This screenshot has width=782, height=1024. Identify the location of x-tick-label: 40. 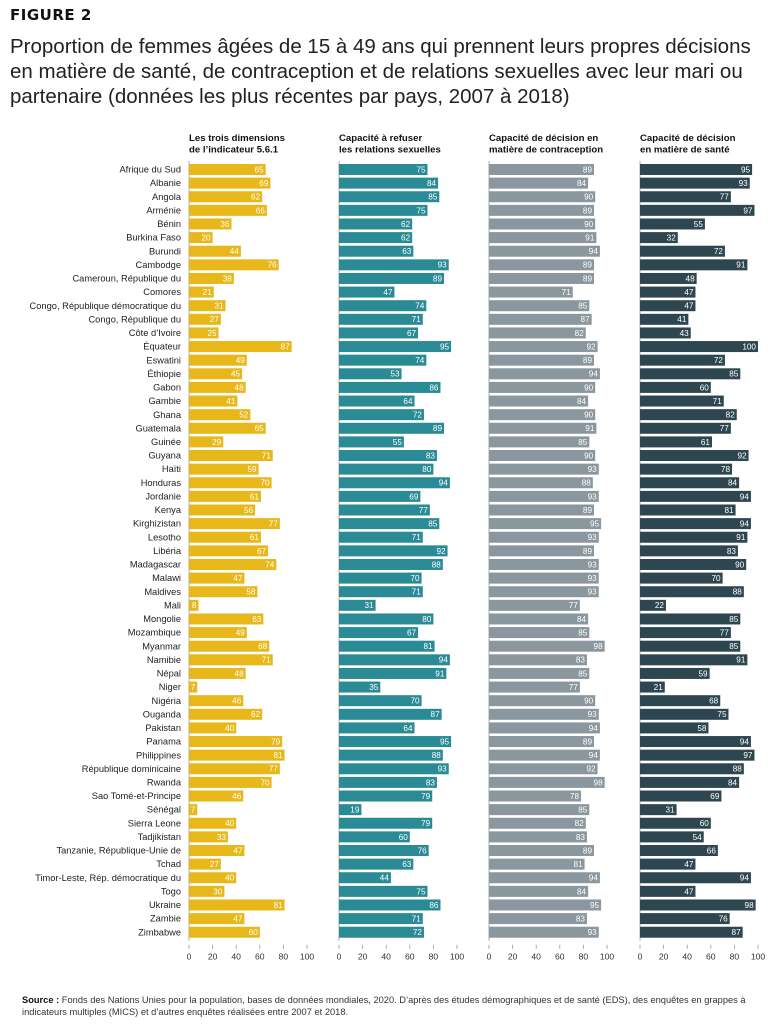
(536, 957).